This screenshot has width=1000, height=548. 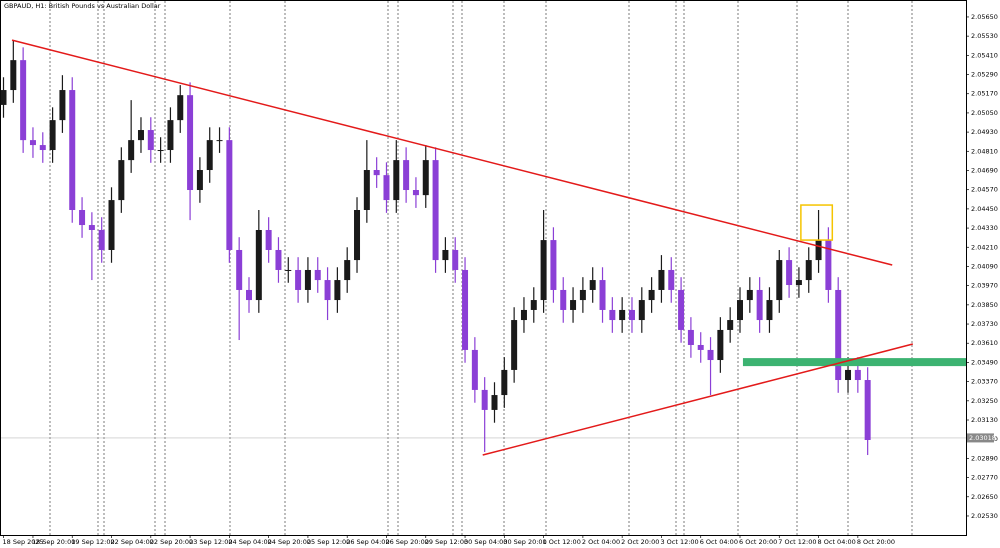 I want to click on zone, so click(x=854, y=362).